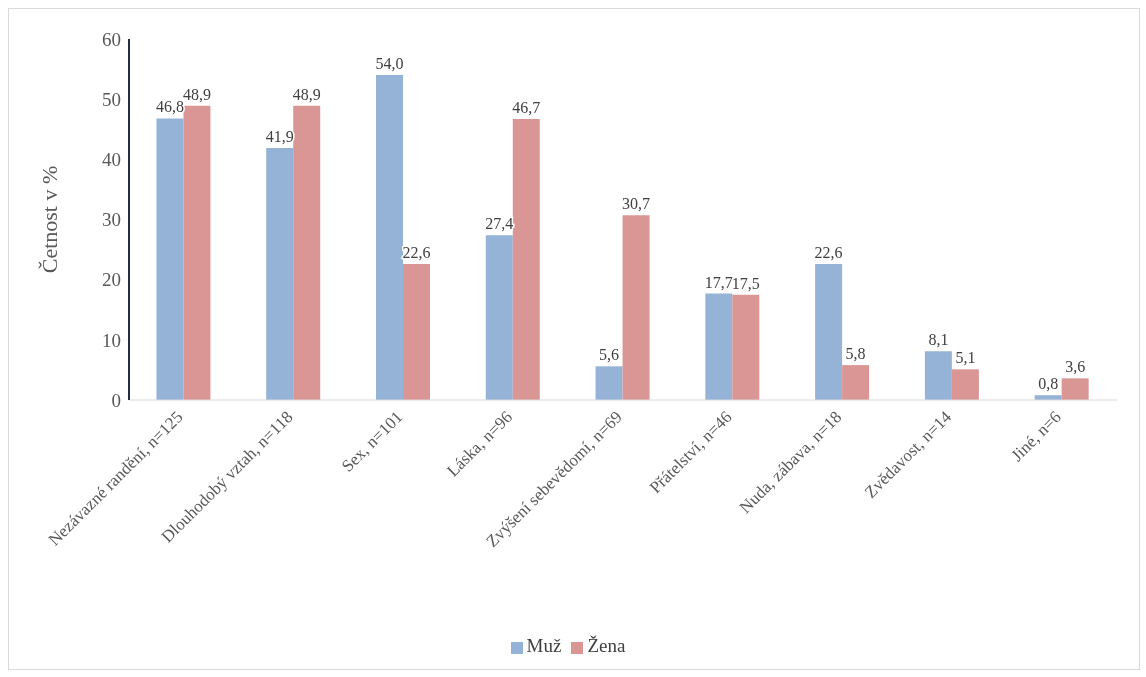 The height and width of the screenshot is (677, 1146). Describe the element at coordinates (606, 645) in the screenshot. I see `legend-label: Žena` at that location.